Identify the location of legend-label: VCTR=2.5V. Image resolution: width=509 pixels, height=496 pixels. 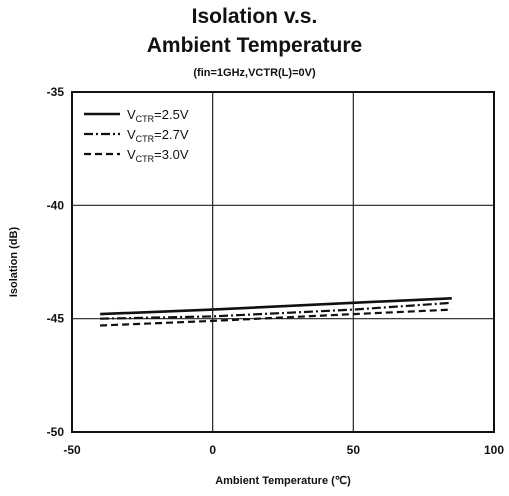
(158, 115).